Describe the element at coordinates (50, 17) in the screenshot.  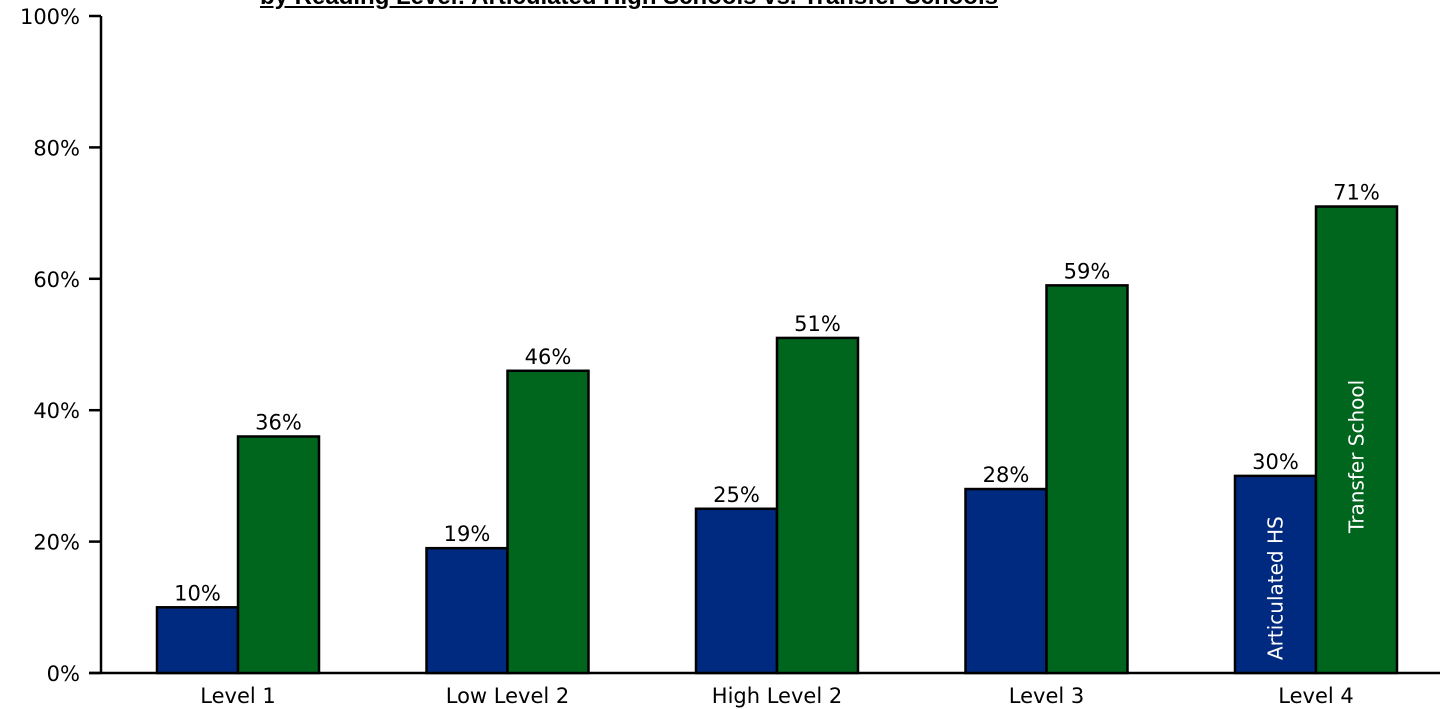
I see `y-tick-label: 100%` at that location.